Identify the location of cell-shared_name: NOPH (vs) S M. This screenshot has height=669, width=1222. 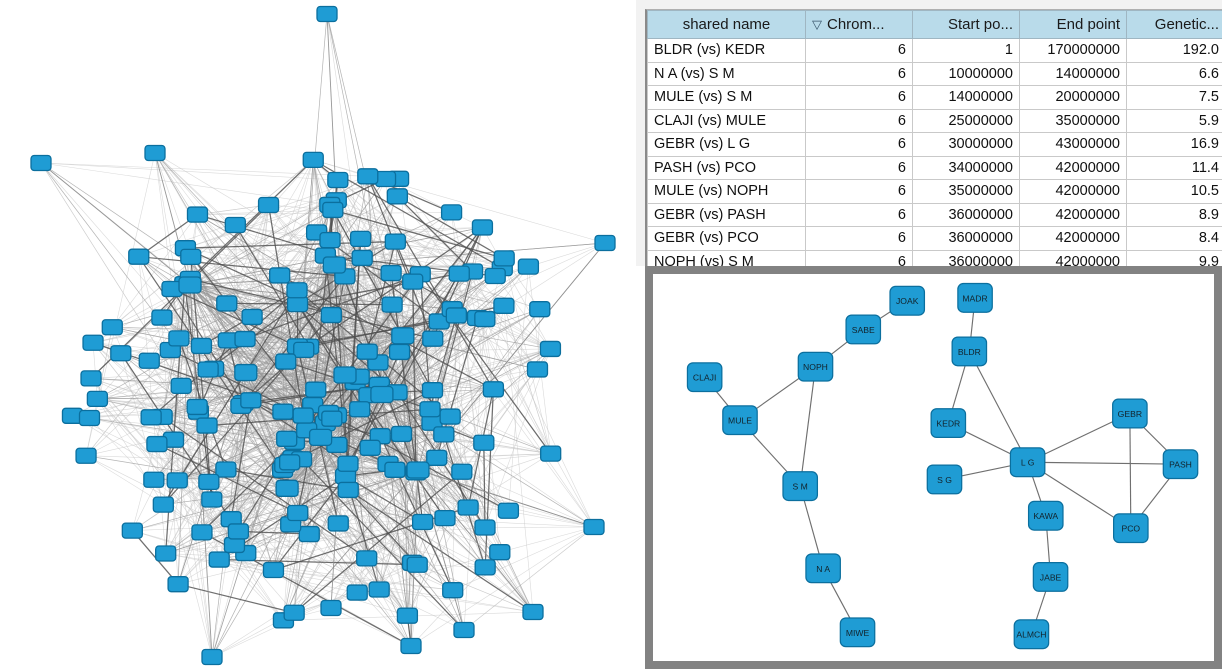
(726, 257).